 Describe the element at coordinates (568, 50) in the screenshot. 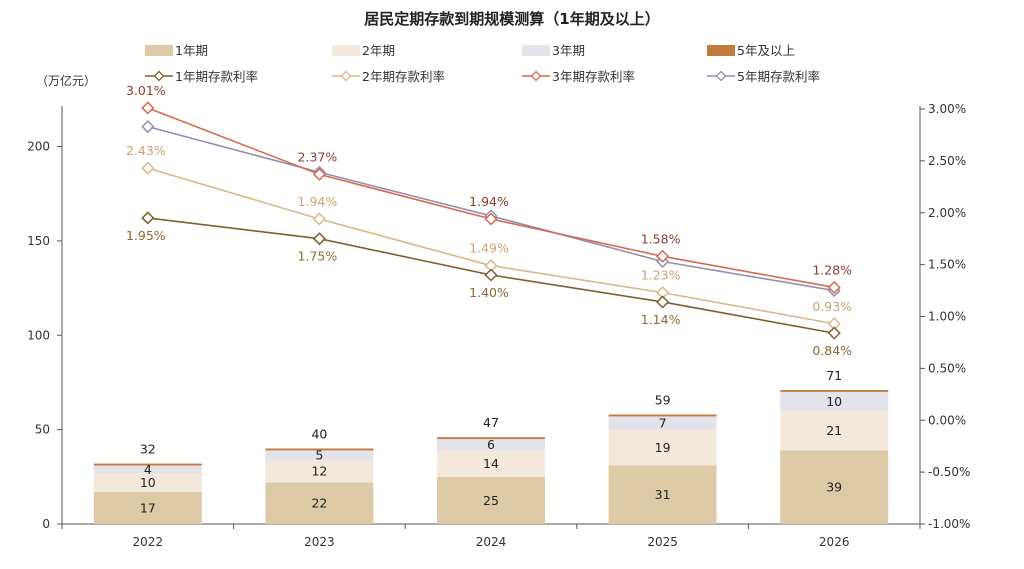

I see `legend-label: 3年期` at that location.